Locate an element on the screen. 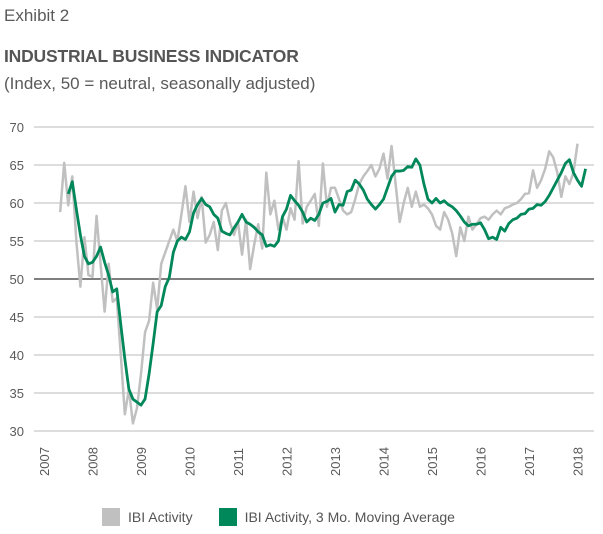  y-tick-label: 35 is located at coordinates (17, 393).